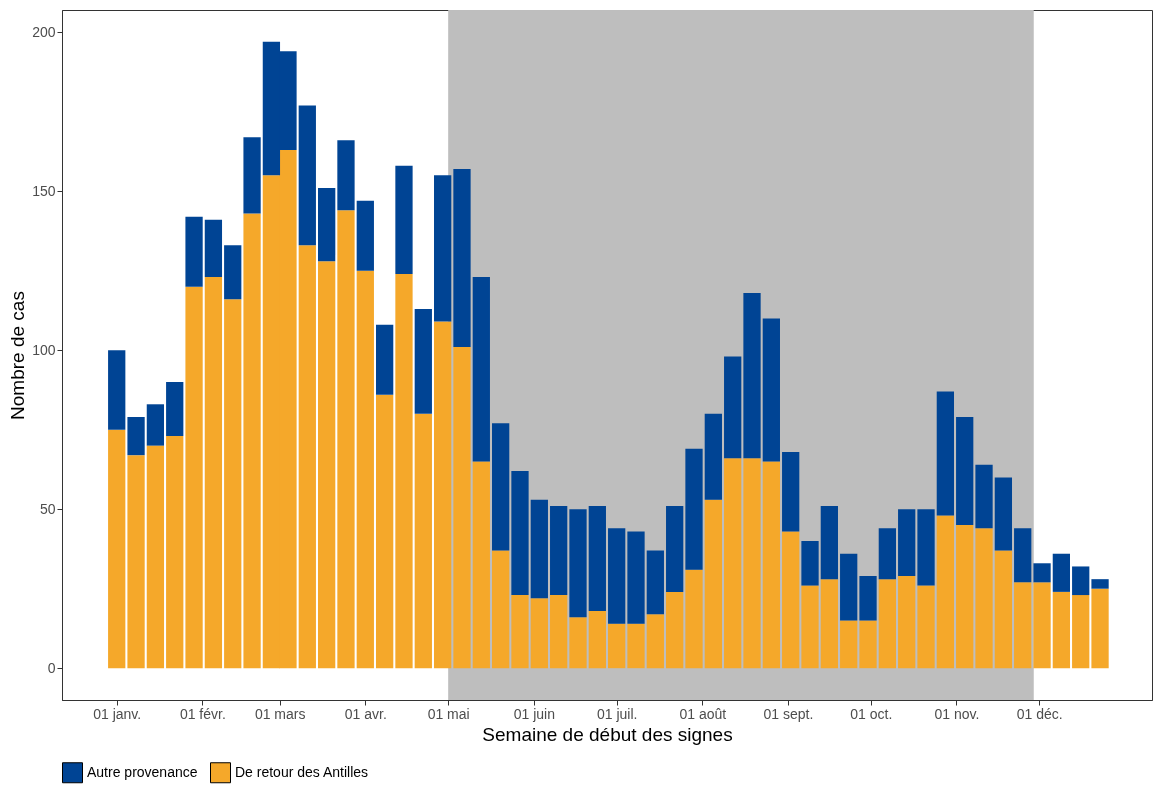 The height and width of the screenshot is (791, 1166). I want to click on y-tick-label: 200, so click(44, 31).